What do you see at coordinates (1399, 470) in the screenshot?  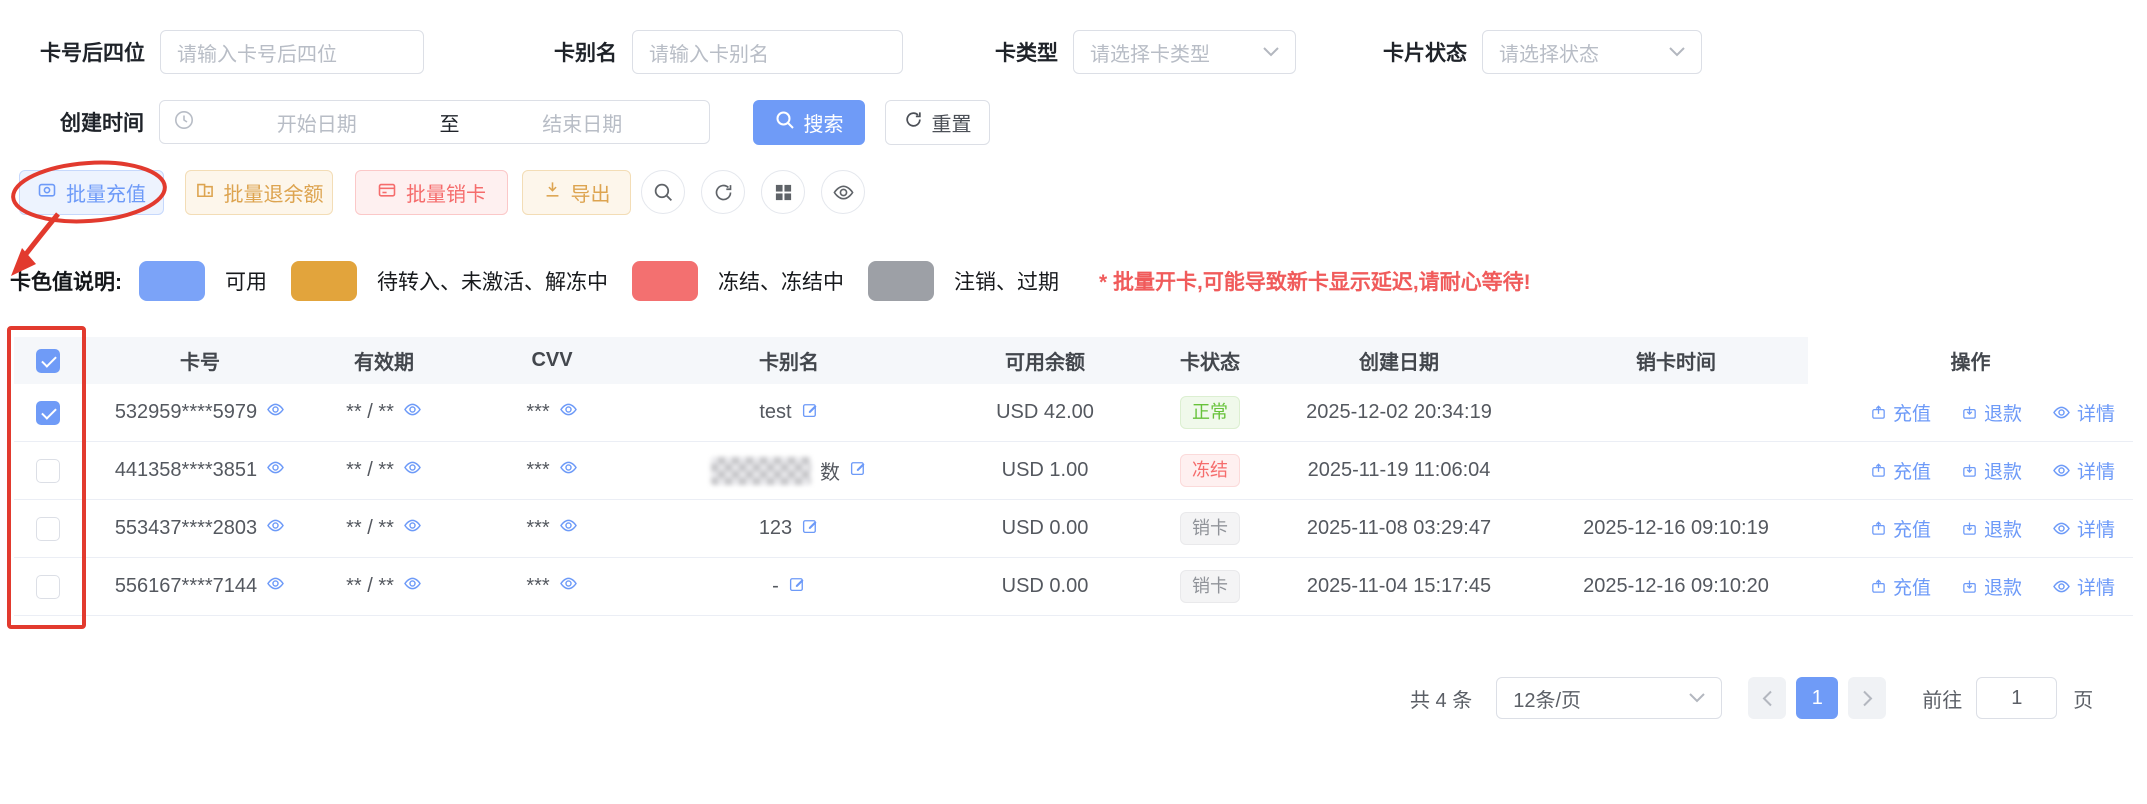 I see `created-date: 2025-11-19 11:06:04` at bounding box center [1399, 470].